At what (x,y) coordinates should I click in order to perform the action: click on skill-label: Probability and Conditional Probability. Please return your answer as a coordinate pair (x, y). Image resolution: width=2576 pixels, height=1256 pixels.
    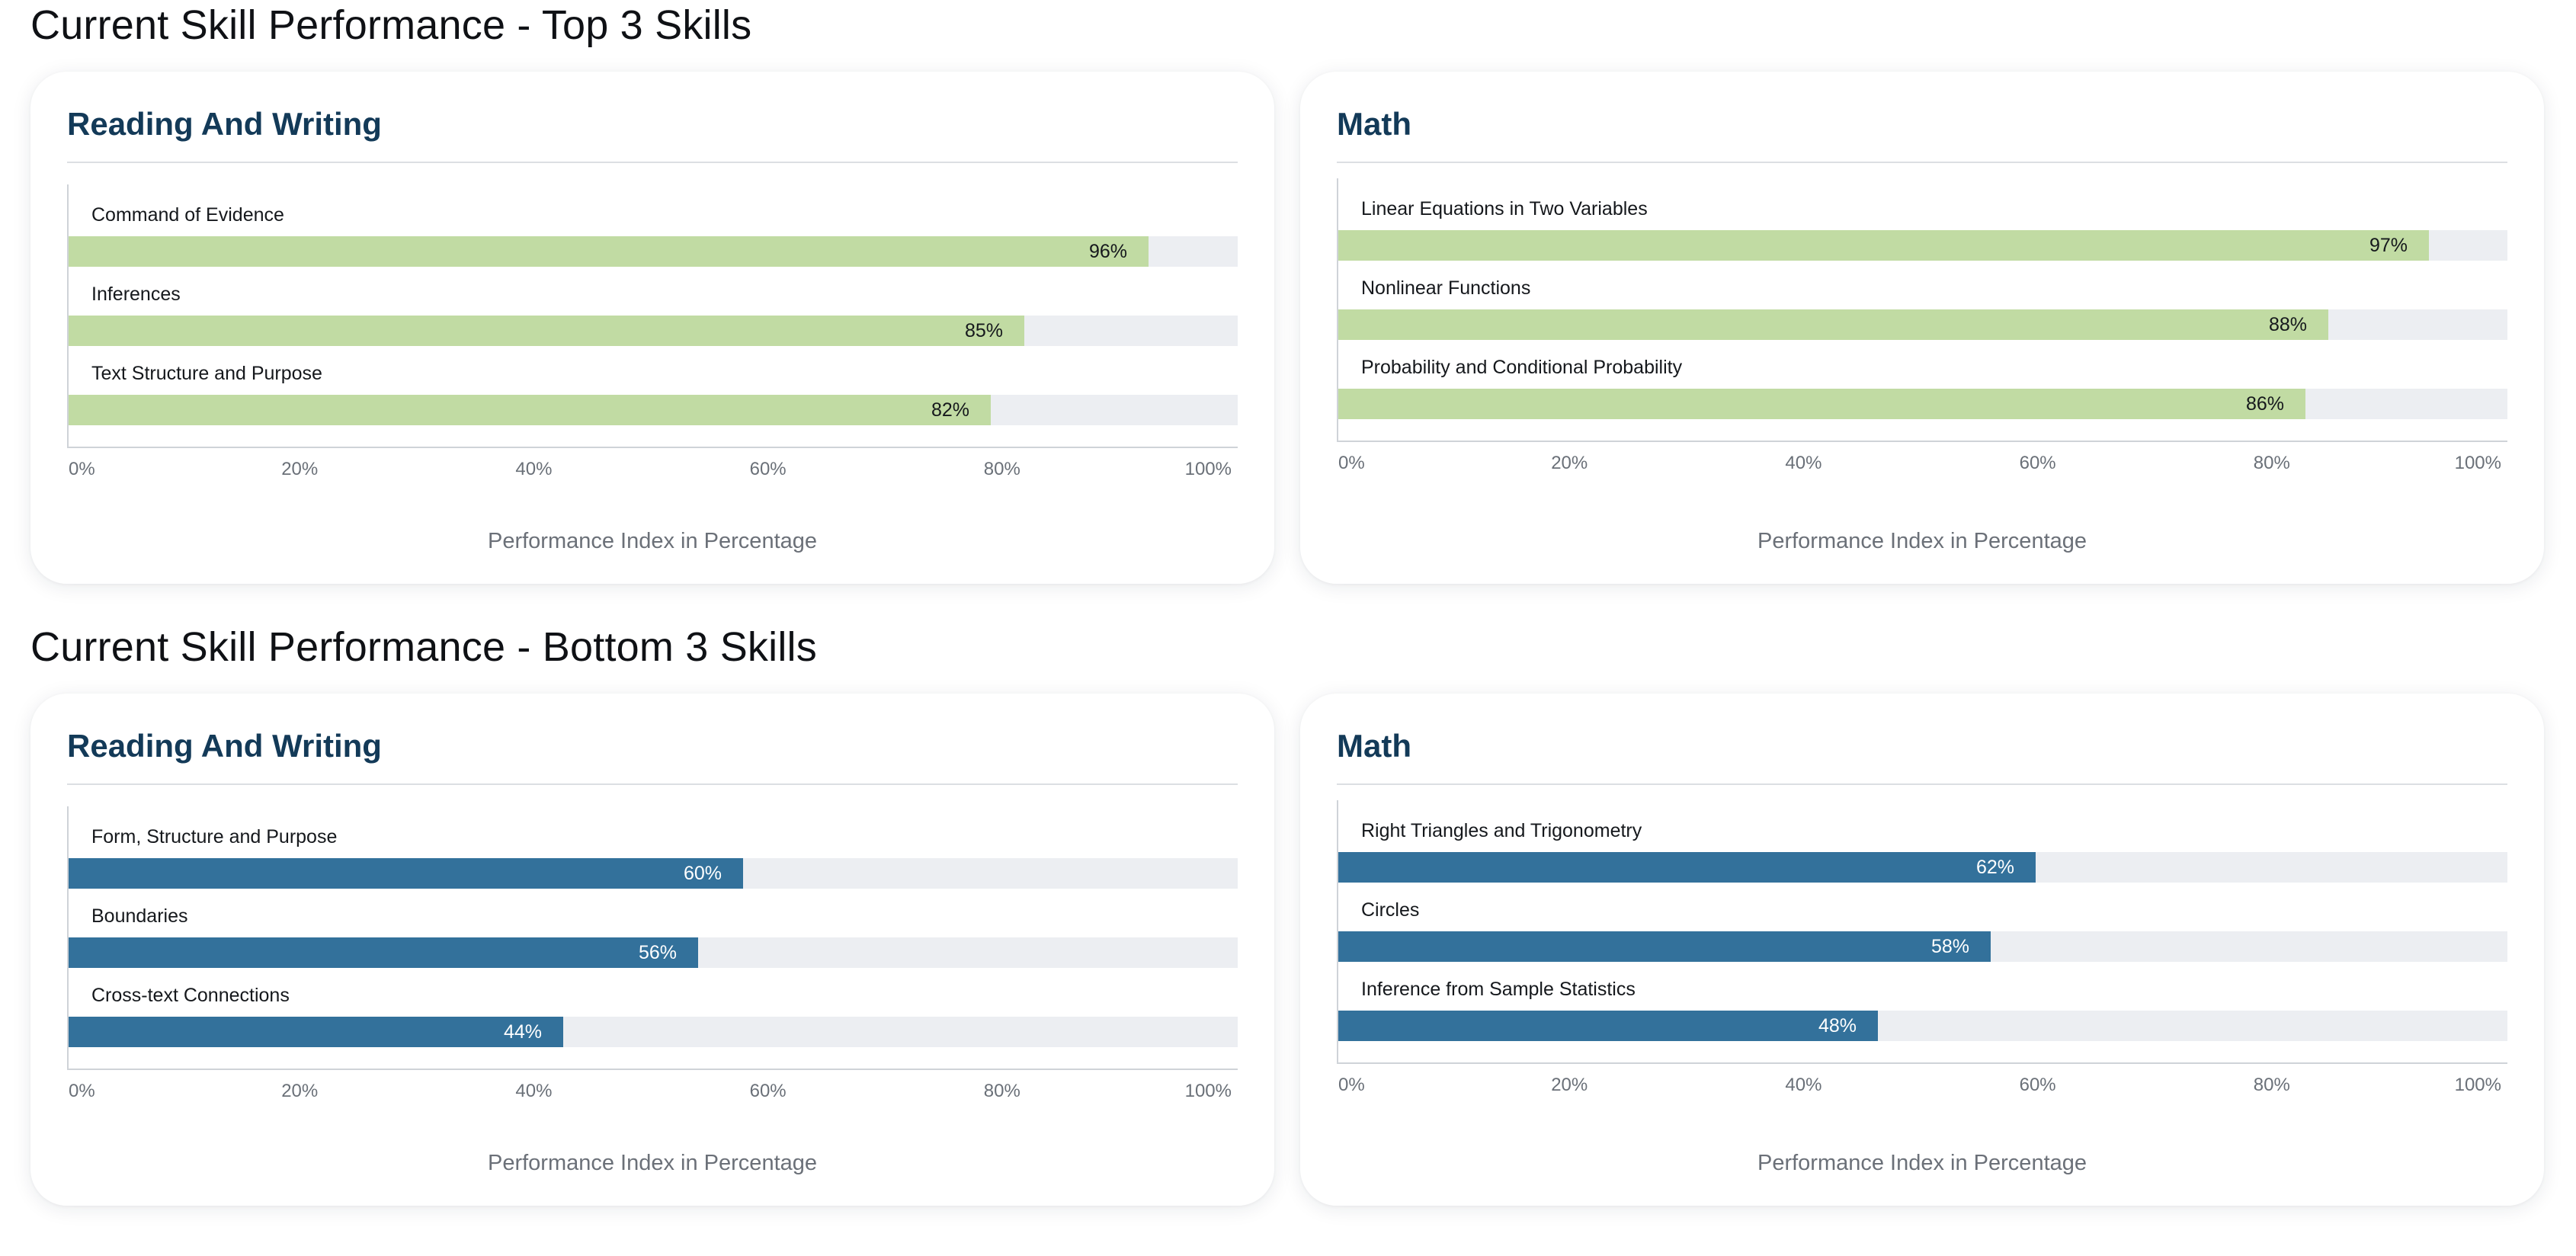
    Looking at the image, I should click on (1522, 367).